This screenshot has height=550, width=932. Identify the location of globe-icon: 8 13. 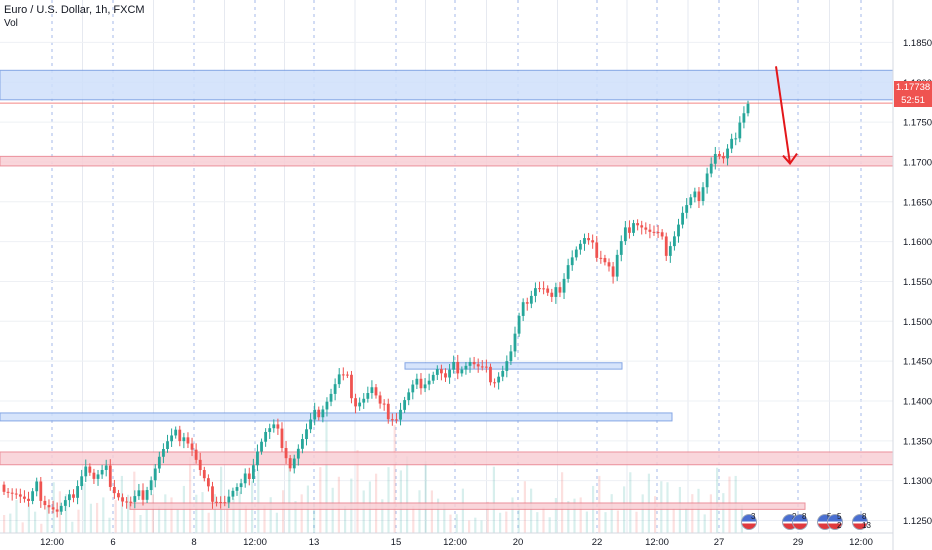
(861, 522).